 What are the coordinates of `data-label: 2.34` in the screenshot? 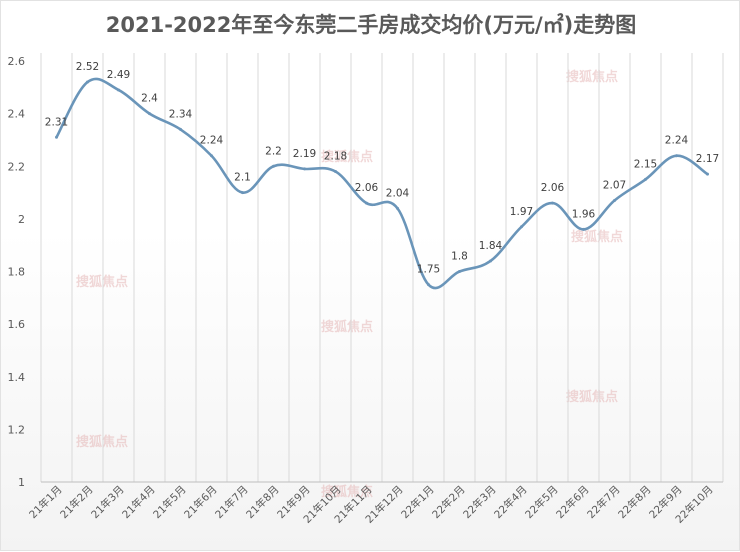 It's located at (181, 114).